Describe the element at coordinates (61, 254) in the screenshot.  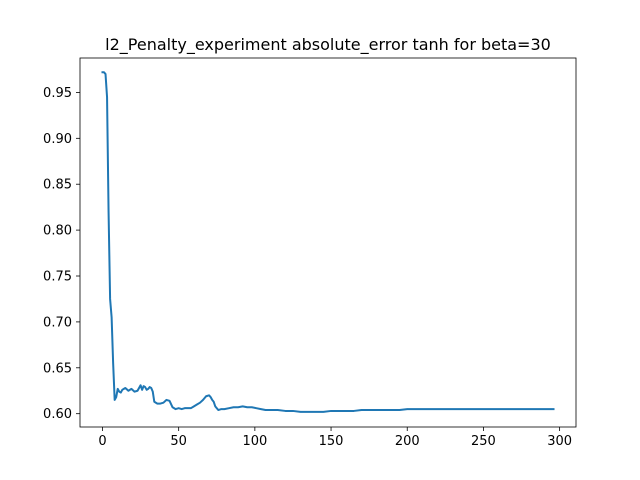
I see `y-axis: 0.60 0.65 0.70 0.75 0.80 0.85 0.90 0.95` at that location.